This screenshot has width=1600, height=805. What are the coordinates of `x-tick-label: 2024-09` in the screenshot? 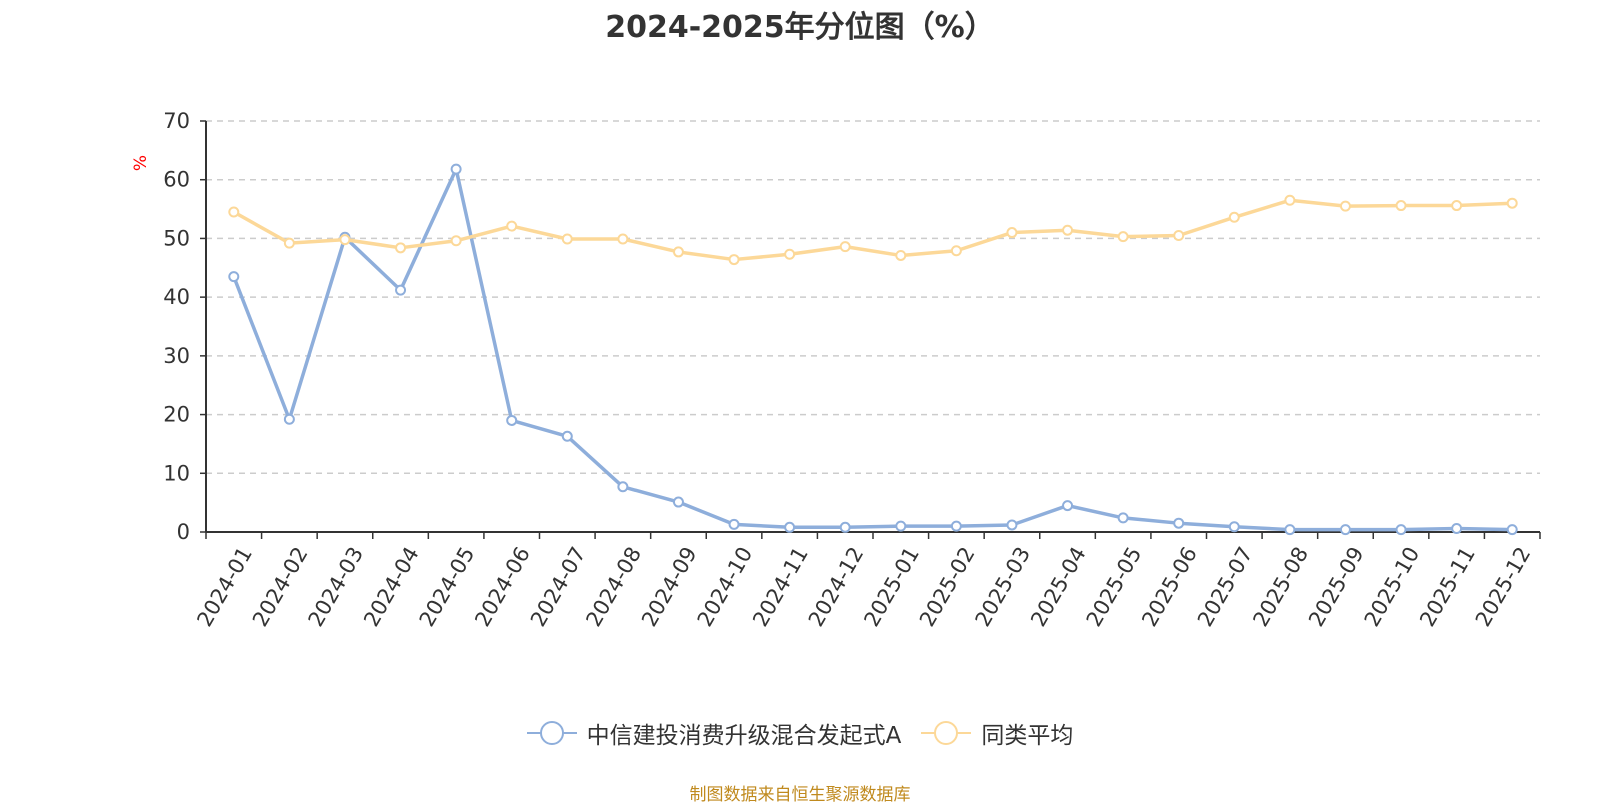 It's located at (669, 587).